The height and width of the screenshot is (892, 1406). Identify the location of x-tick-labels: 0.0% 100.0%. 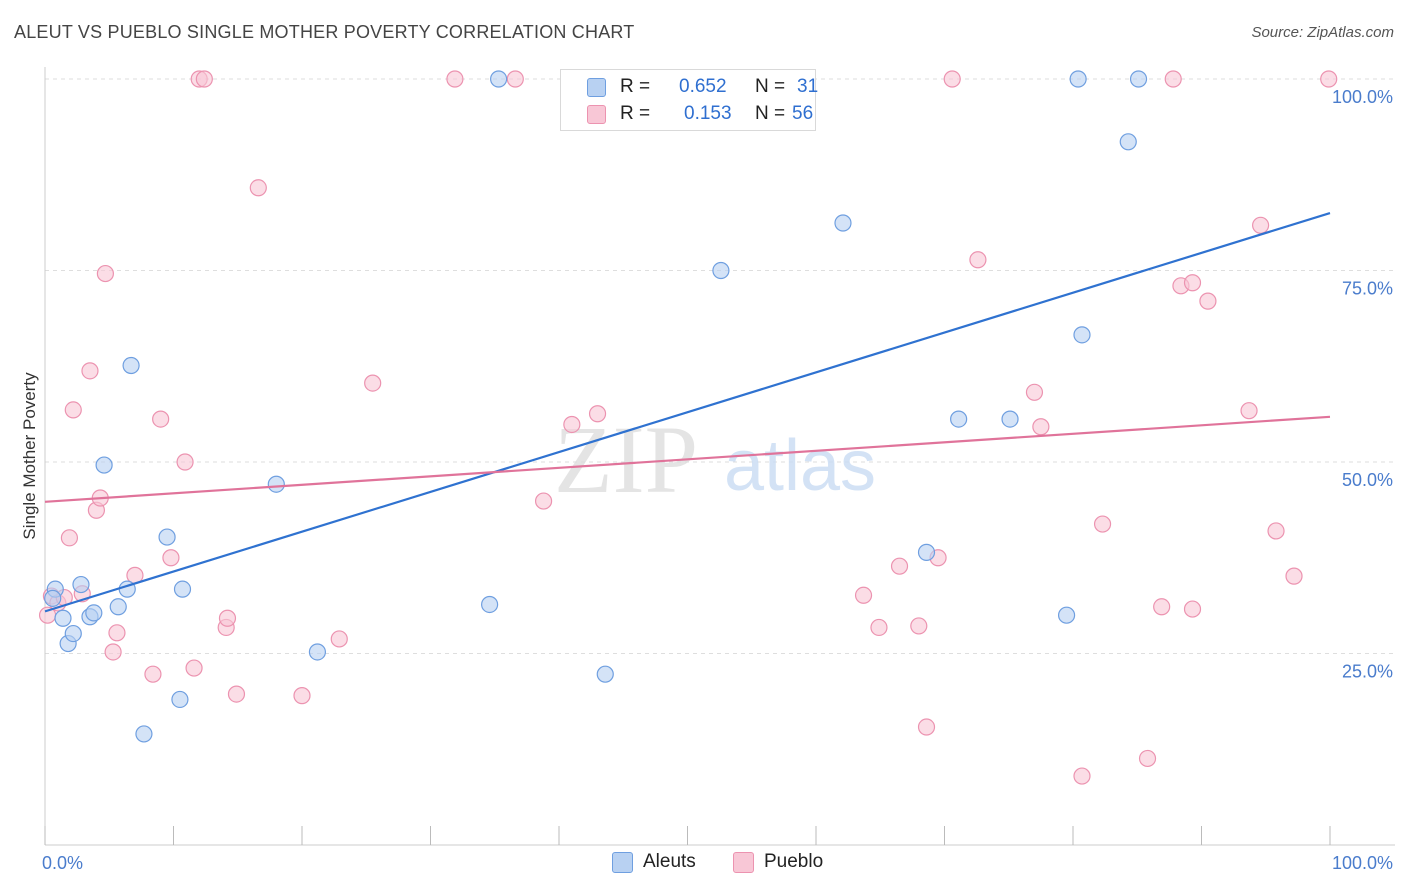
(717, 863).